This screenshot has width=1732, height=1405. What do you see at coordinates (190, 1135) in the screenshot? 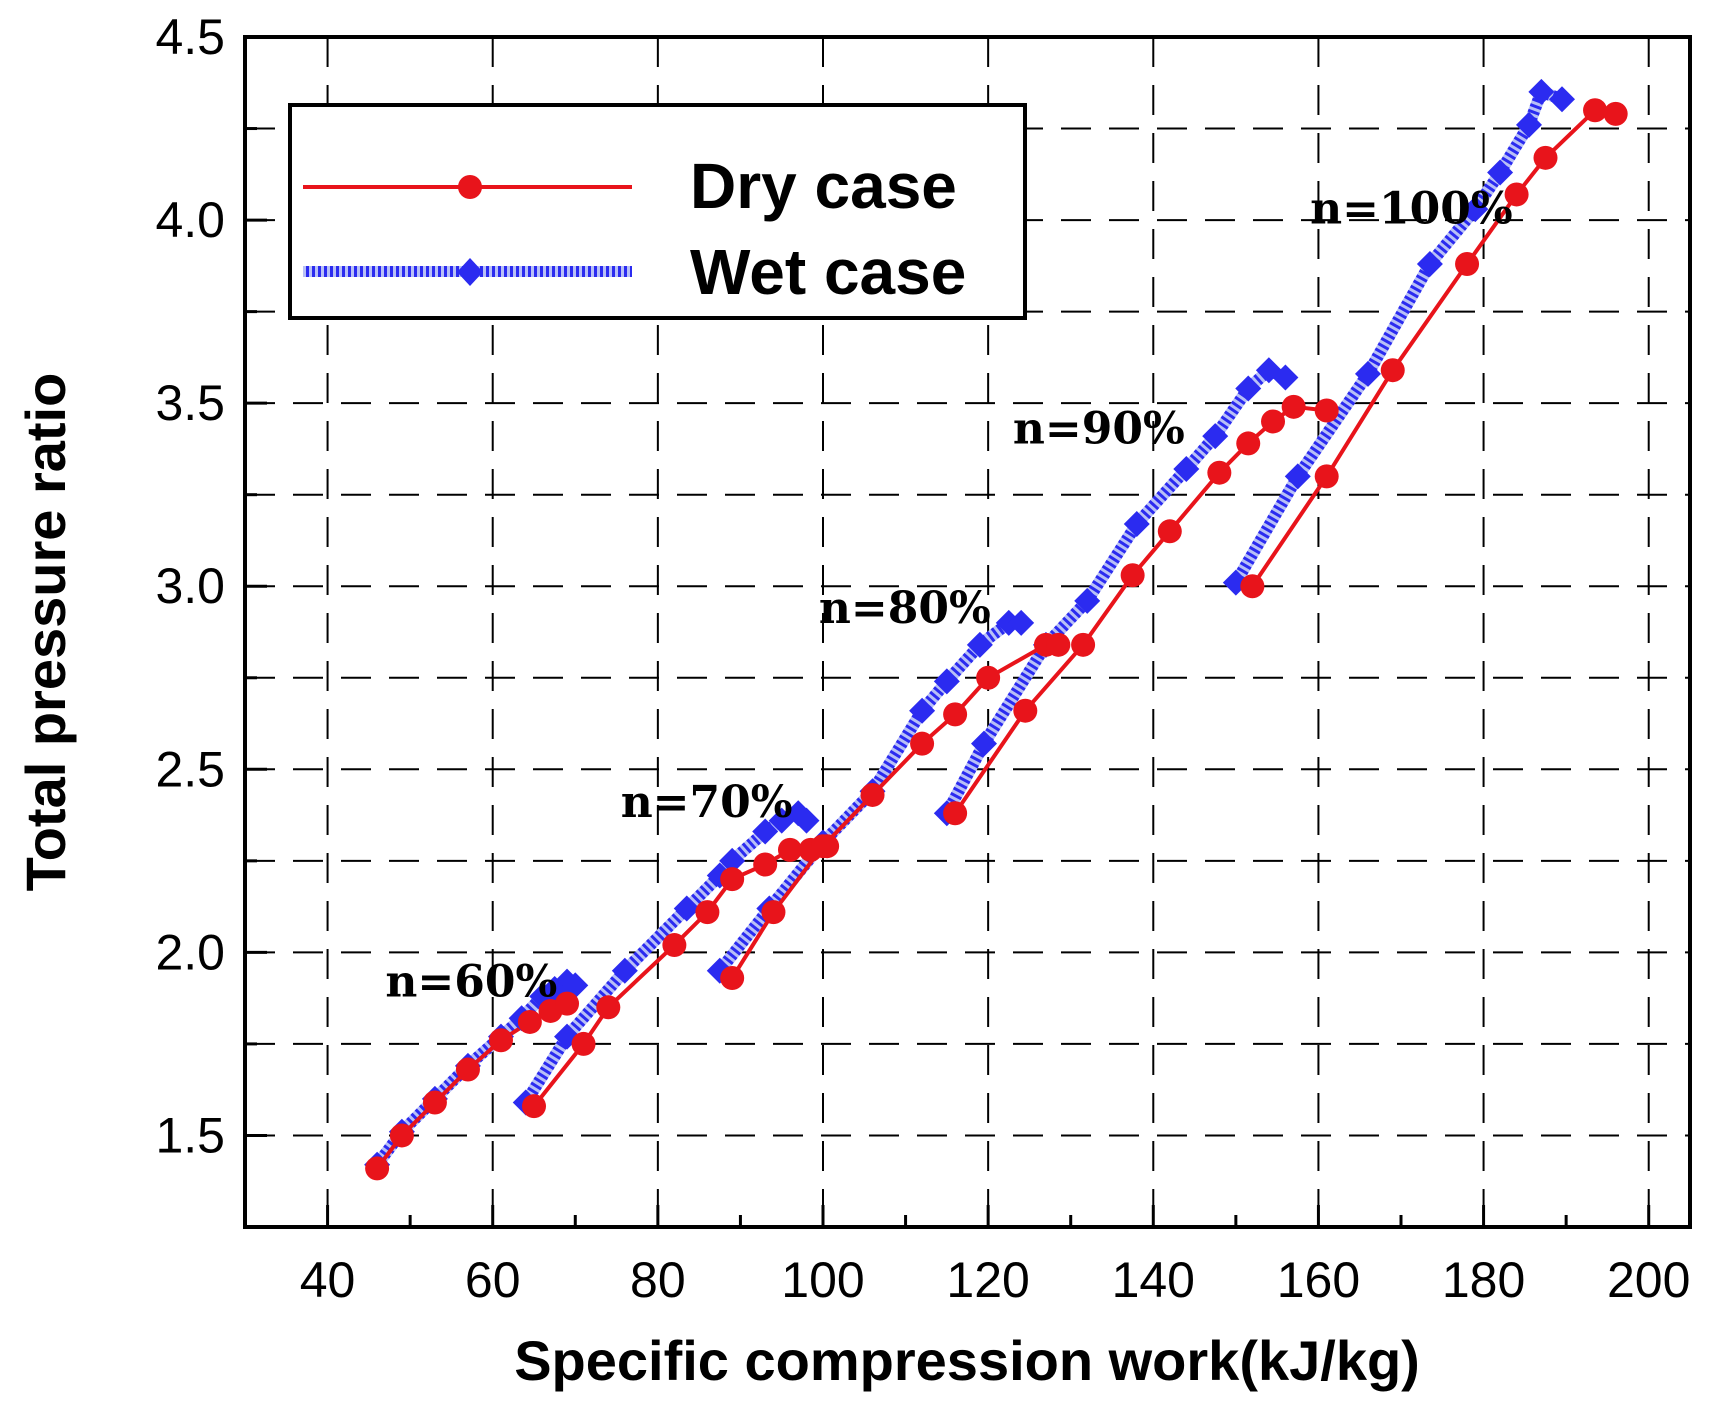
I see `y-tick-label: 1.5` at bounding box center [190, 1135].